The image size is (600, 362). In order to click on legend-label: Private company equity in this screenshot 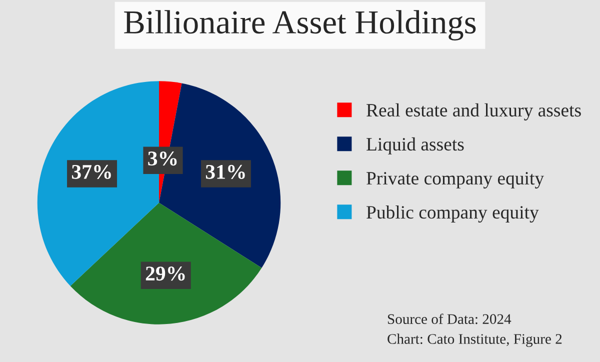, I will do `click(455, 180)`.